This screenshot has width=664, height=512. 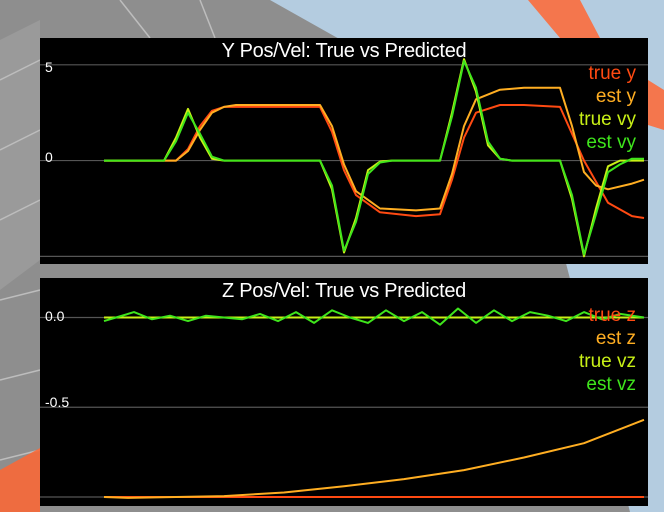 What do you see at coordinates (612, 73) in the screenshot?
I see `y-legend-true-y: true y` at bounding box center [612, 73].